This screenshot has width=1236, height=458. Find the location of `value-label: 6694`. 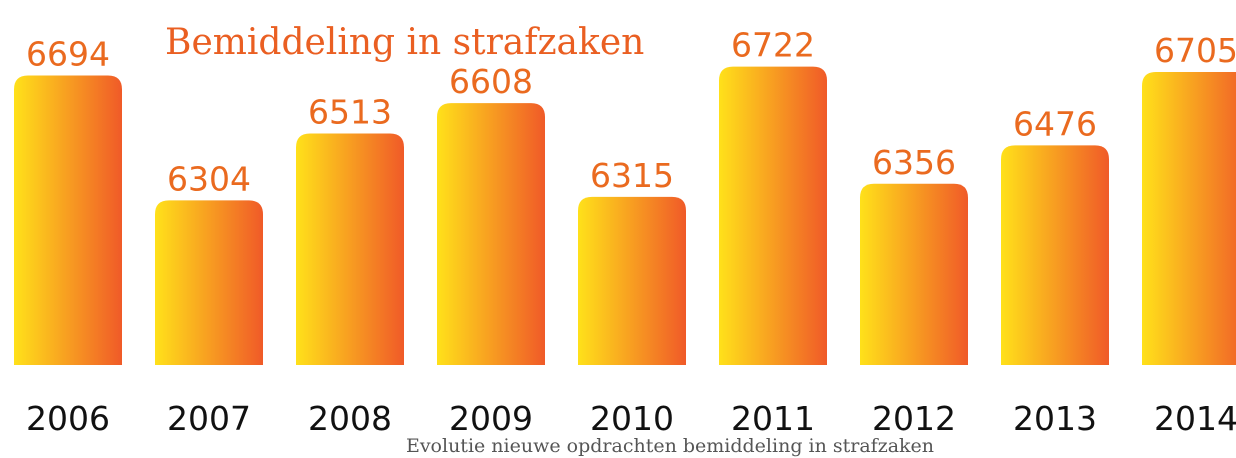

value-label: 6694 is located at coordinates (68, 54).